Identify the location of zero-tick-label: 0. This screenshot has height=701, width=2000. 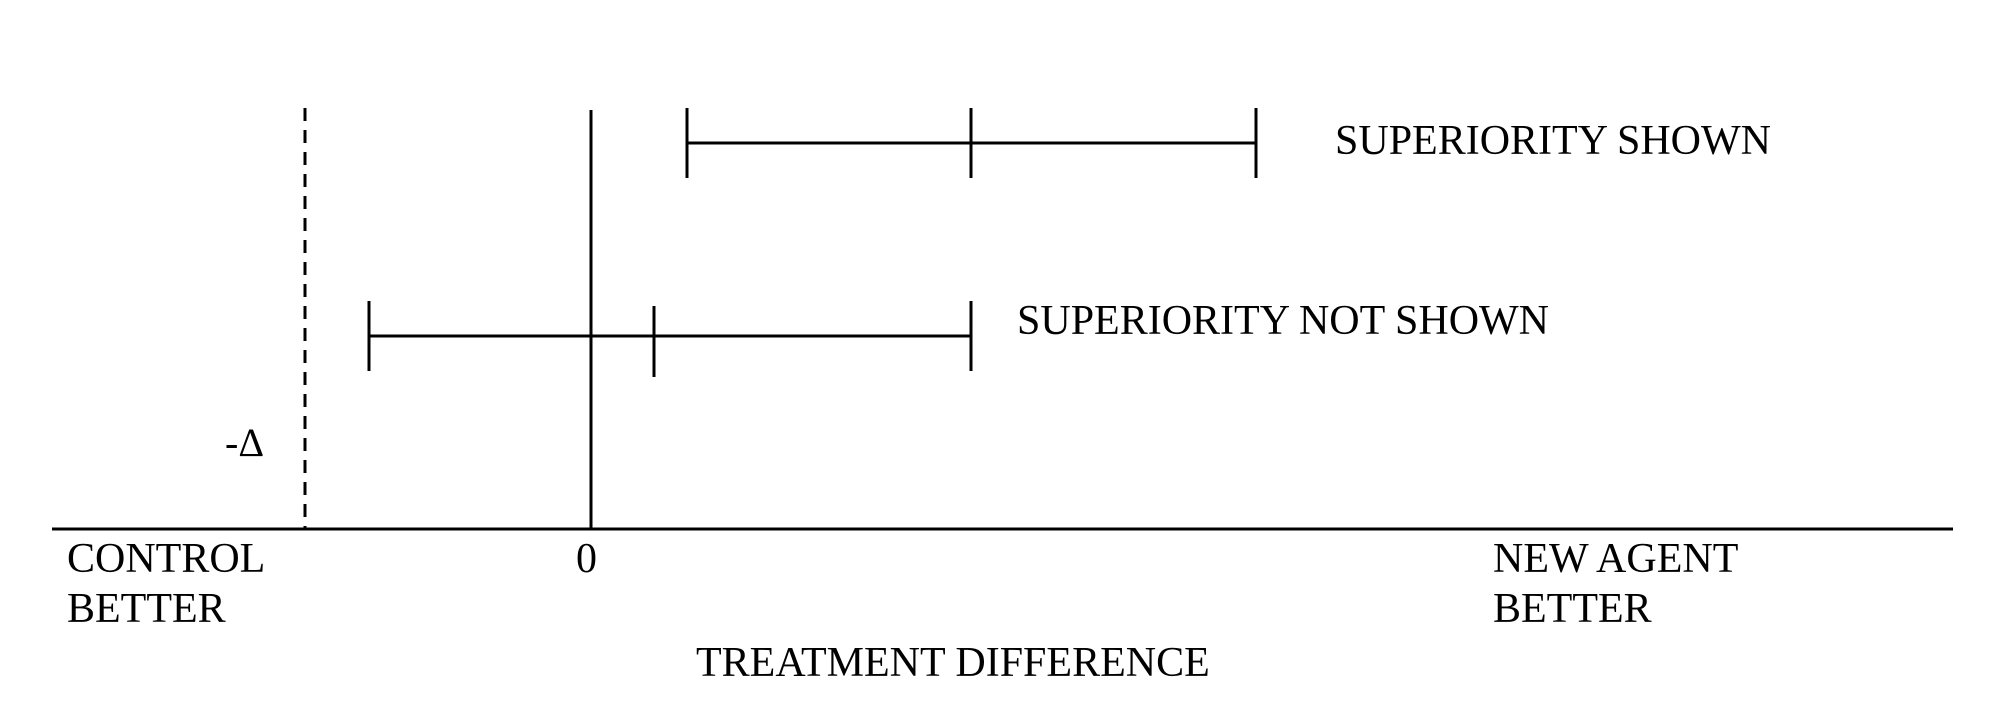
(586, 559).